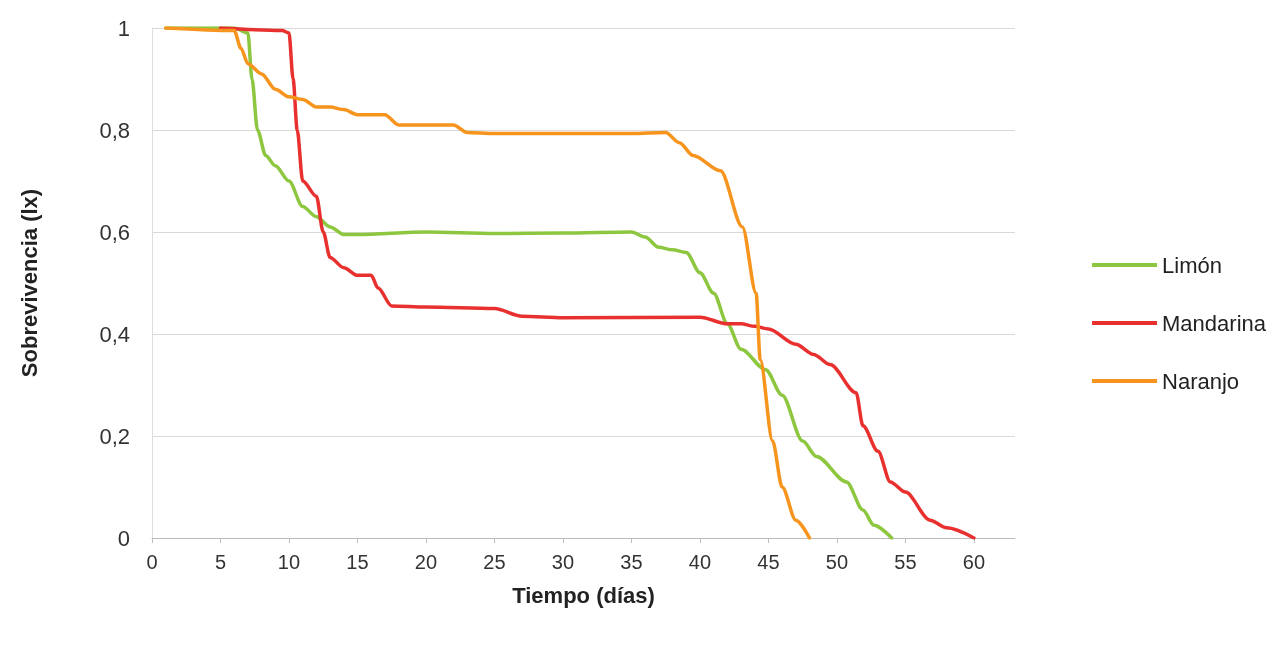 This screenshot has height=646, width=1281. I want to click on x-tick-label: 15, so click(357, 562).